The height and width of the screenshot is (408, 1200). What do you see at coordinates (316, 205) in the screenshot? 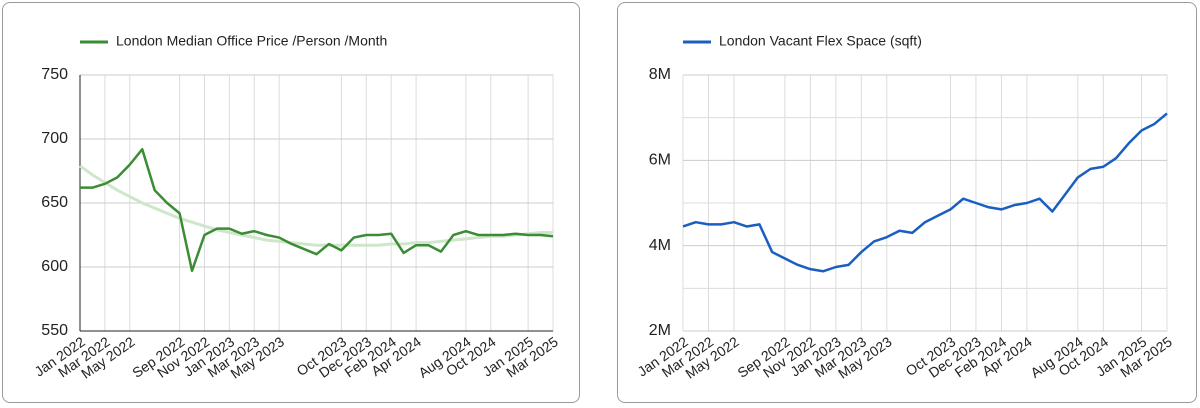
I see `trend-line` at bounding box center [316, 205].